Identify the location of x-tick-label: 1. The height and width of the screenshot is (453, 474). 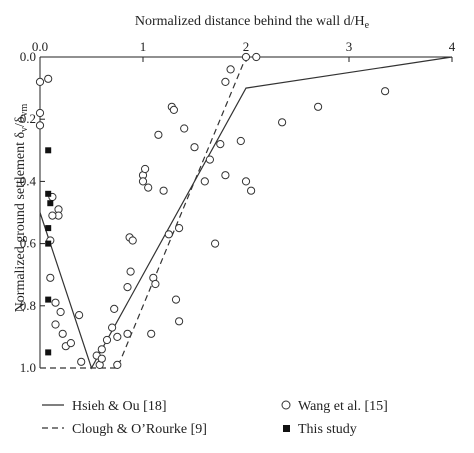
(143, 46).